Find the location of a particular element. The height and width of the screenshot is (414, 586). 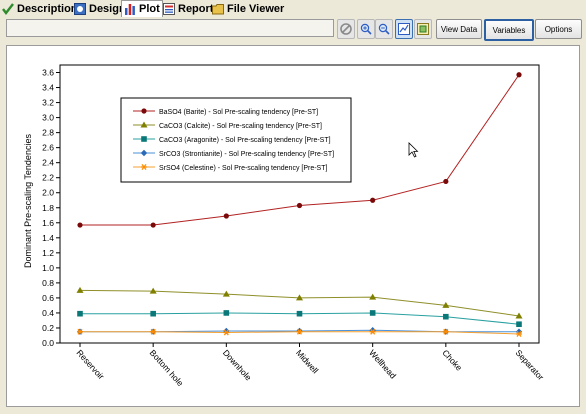

folder-icon is located at coordinates (218, 9).